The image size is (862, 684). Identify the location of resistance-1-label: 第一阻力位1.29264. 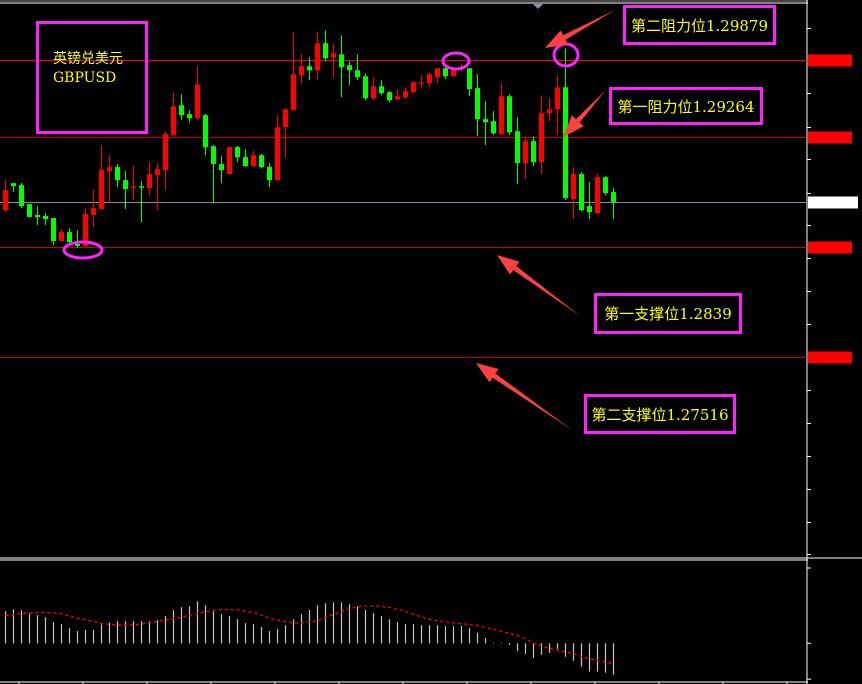
(686, 106).